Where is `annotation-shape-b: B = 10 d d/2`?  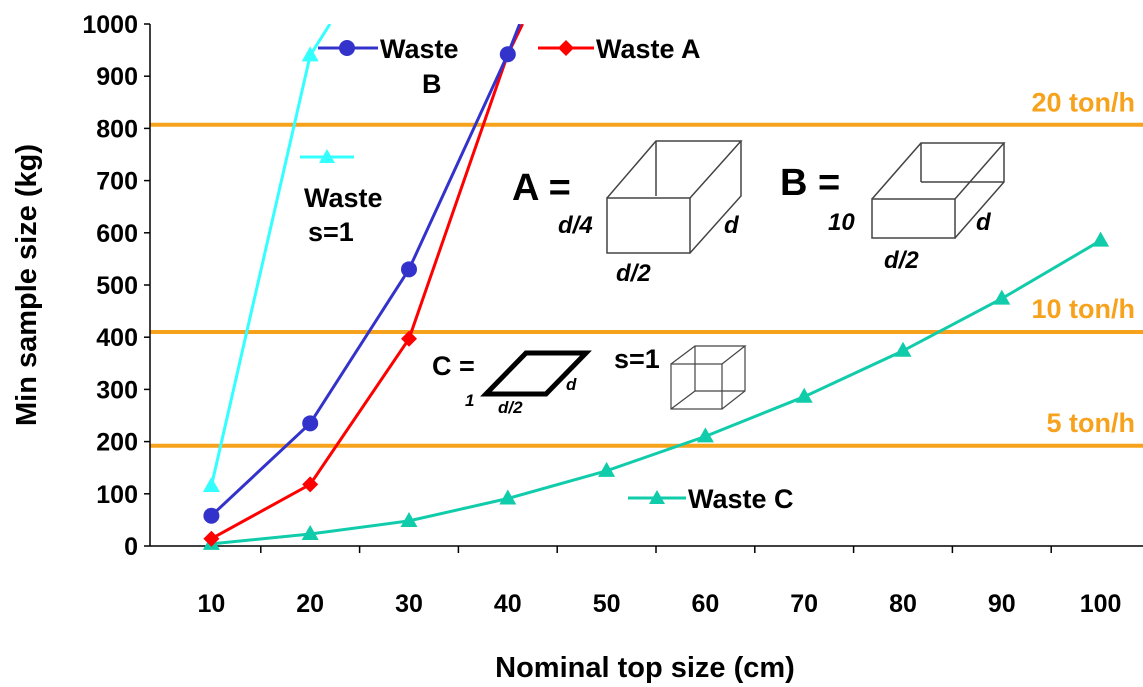 annotation-shape-b: B = 10 d d/2 is located at coordinates (893, 208).